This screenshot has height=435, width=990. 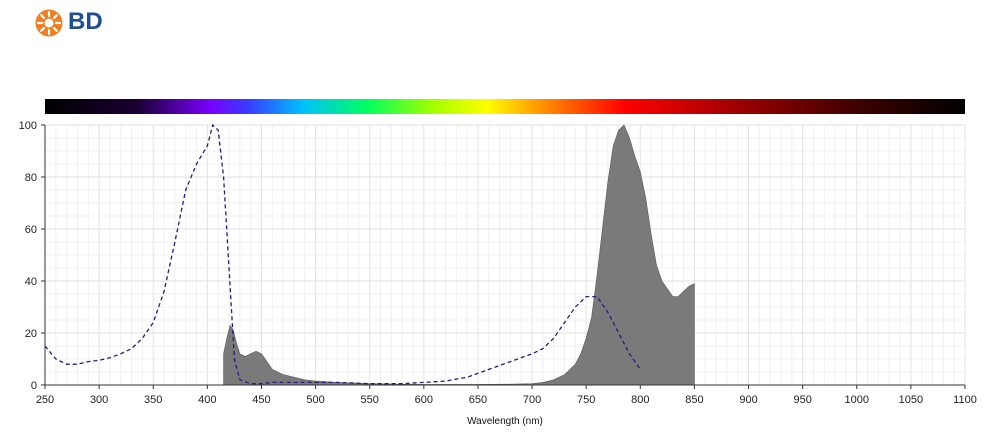 I want to click on x-tick-label: 550, so click(x=370, y=400).